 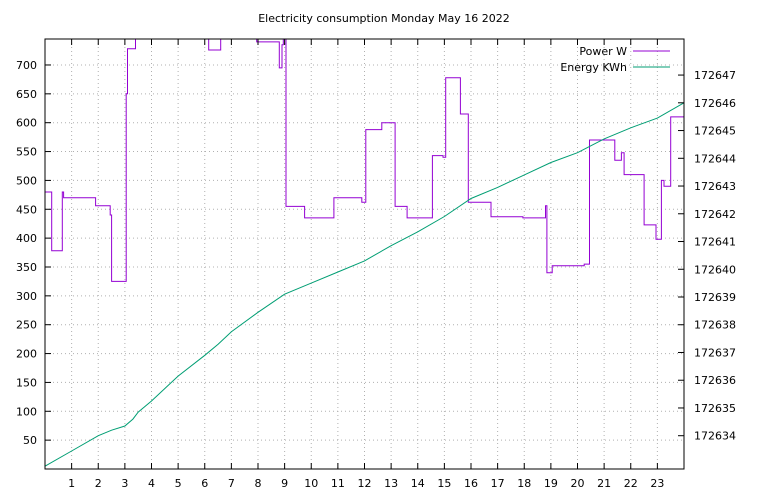 I want to click on legend-label-power-w: Power W, so click(x=603, y=51).